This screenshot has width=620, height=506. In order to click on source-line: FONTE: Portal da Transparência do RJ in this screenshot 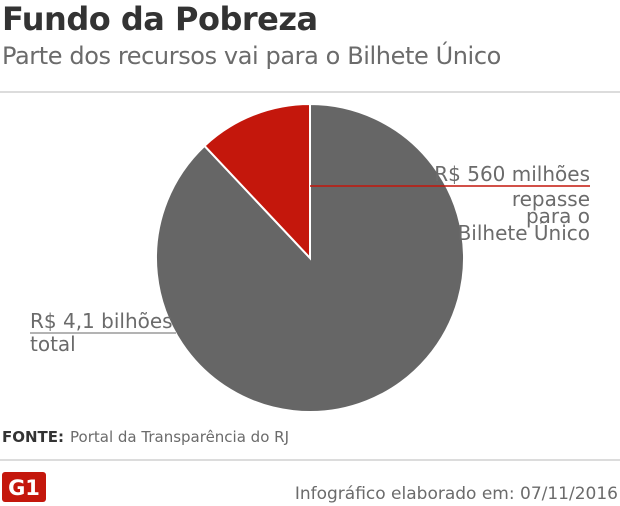, I will do `click(145, 437)`.